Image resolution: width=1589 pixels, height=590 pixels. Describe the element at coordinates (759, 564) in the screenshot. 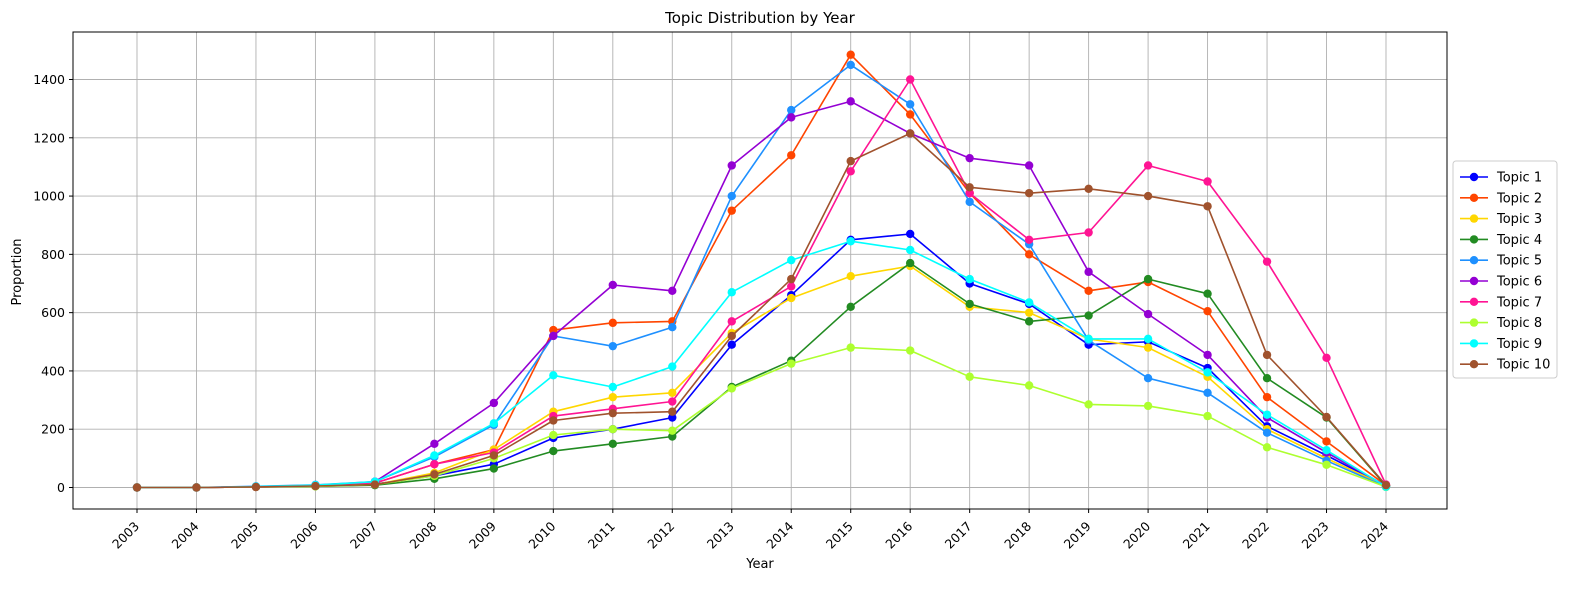

I see `x-axis-title: Year` at that location.